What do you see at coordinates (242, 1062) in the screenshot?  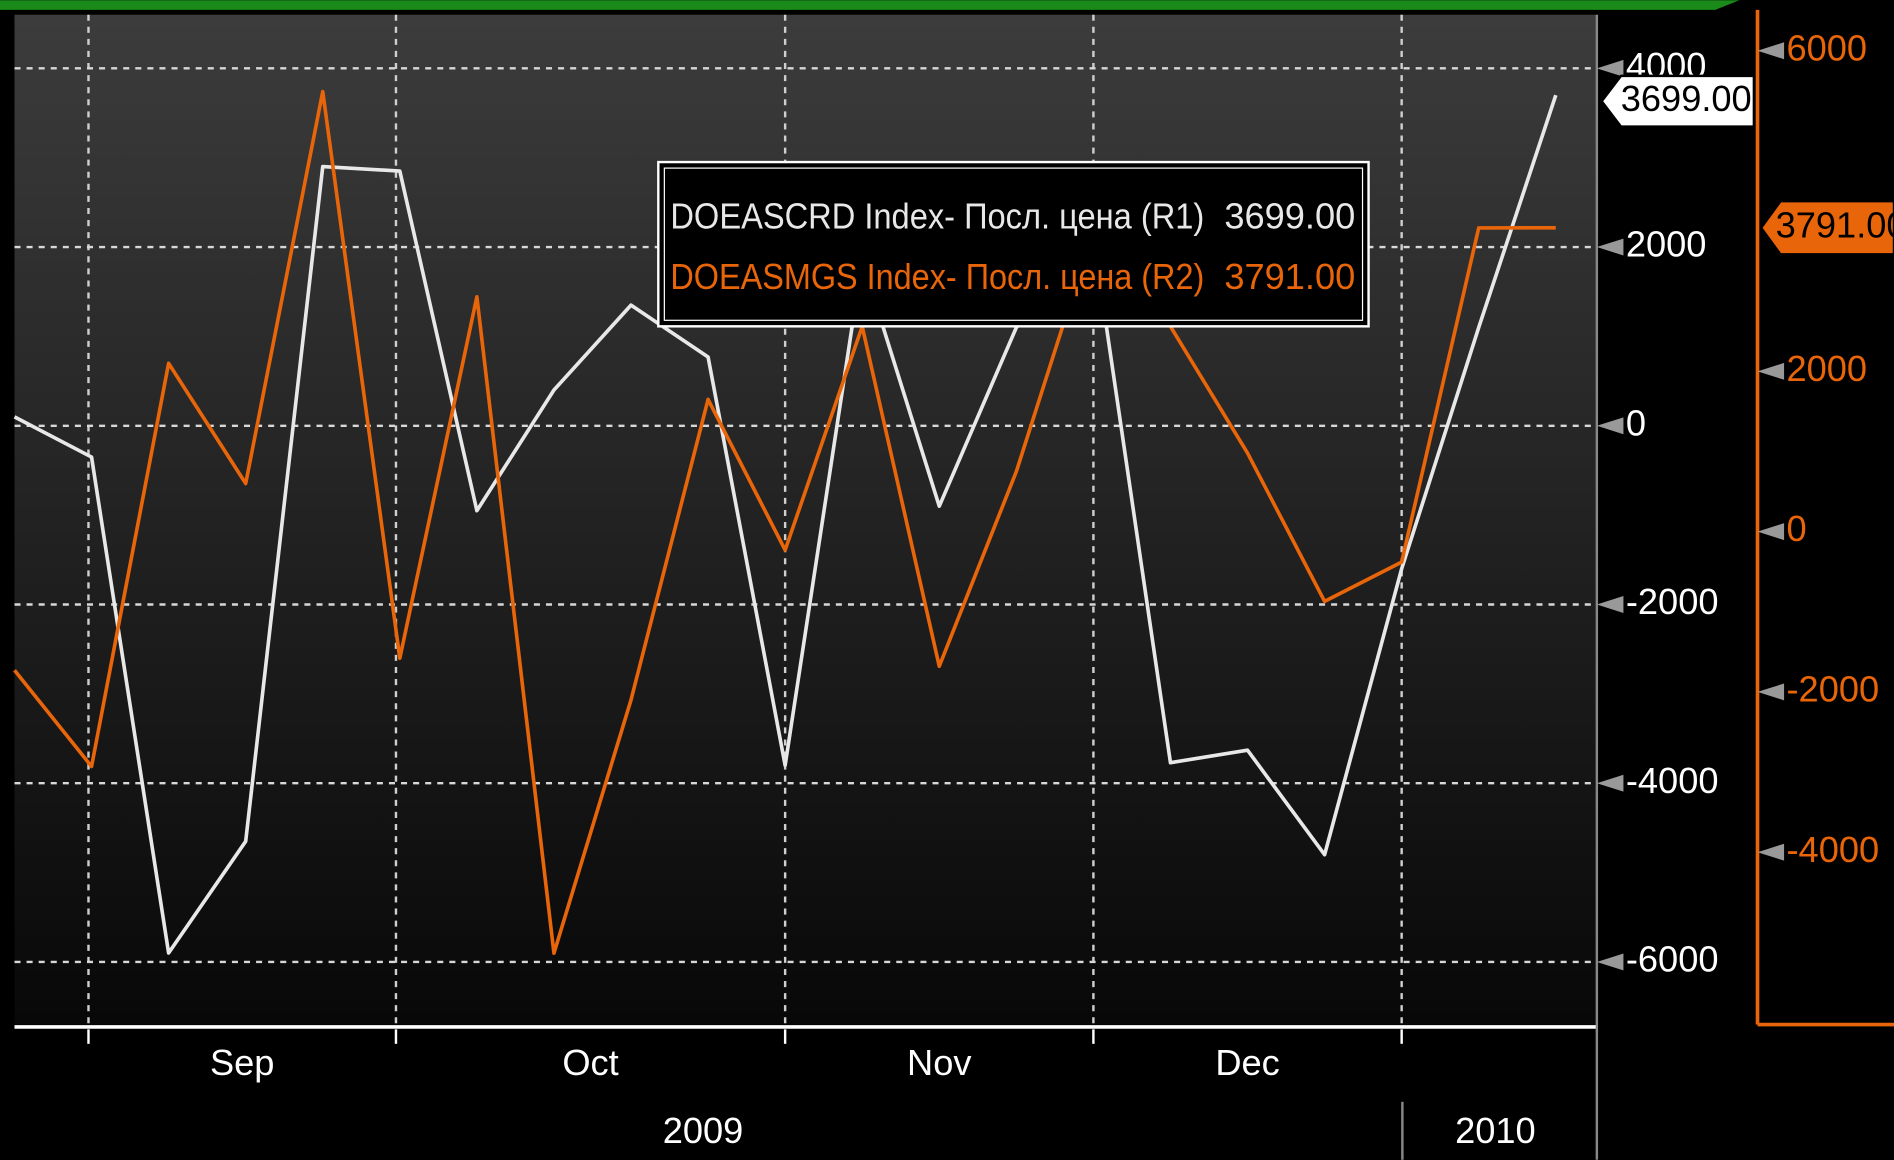 I see `x-tick-label: Sep` at bounding box center [242, 1062].